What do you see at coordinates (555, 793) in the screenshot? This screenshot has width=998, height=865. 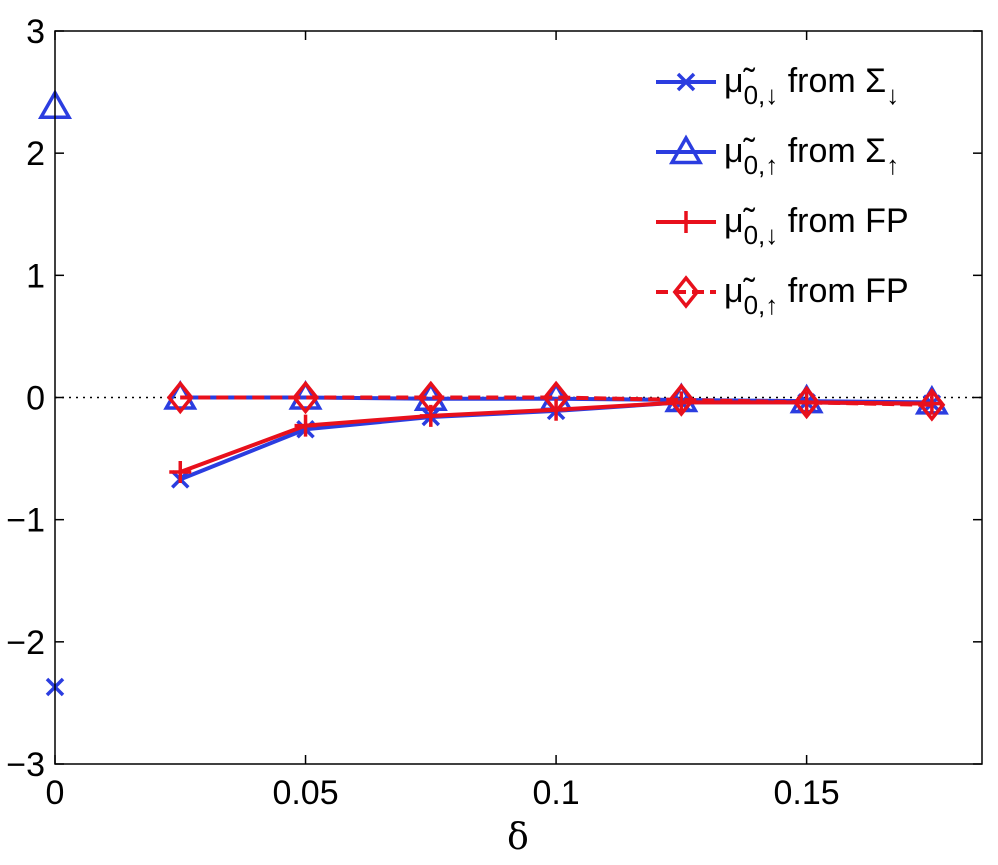 I see `x-tick-label: 0.1` at bounding box center [555, 793].